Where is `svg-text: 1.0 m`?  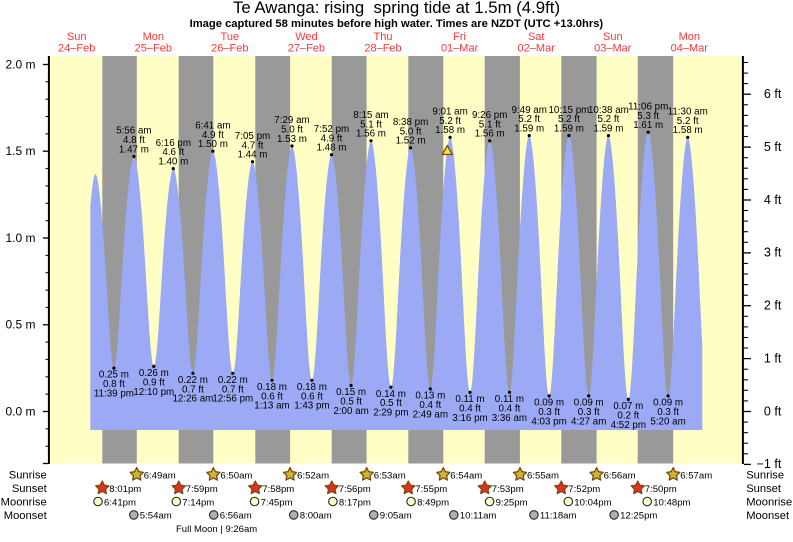
svg-text: 1.0 m is located at coordinates (20, 238).